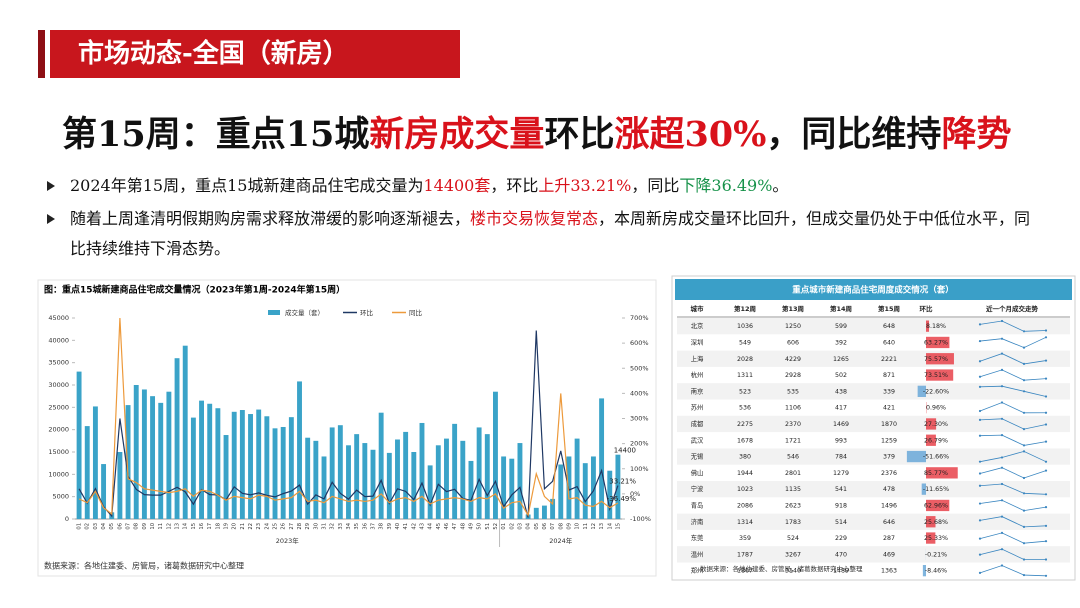  I want to click on table-cell: 东莞, so click(697, 537).